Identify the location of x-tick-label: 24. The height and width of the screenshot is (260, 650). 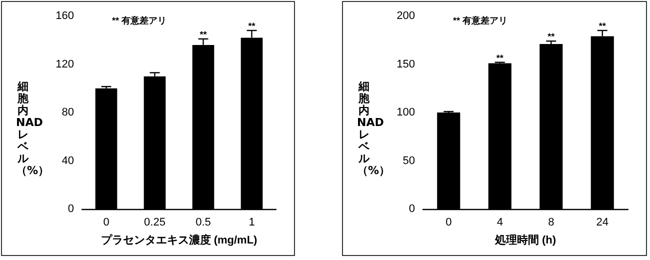
(602, 222).